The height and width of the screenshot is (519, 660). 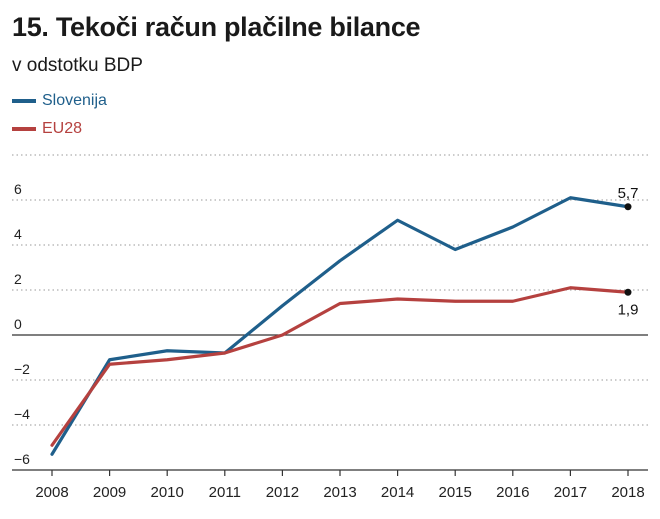 I want to click on legend-label-eu28: EU28, so click(x=62, y=128).